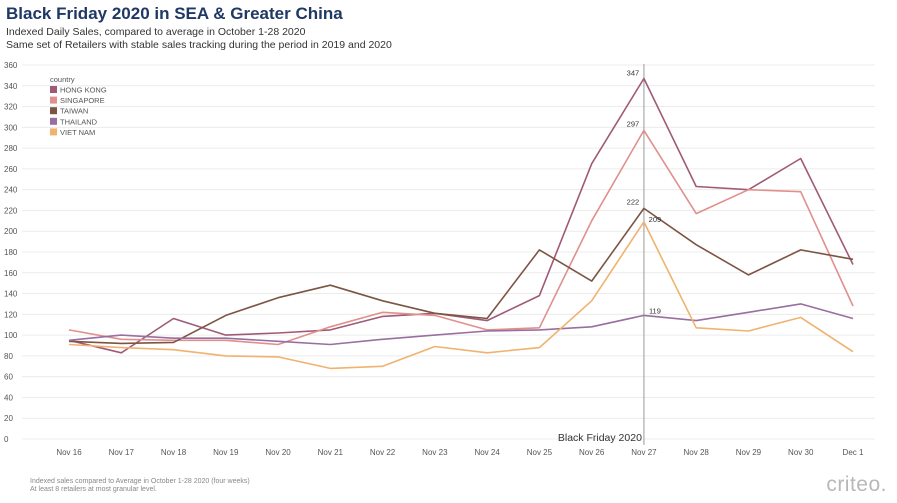 Image resolution: width=897 pixels, height=503 pixels. Describe the element at coordinates (11, 190) in the screenshot. I see `y-tick-label: 240` at that location.